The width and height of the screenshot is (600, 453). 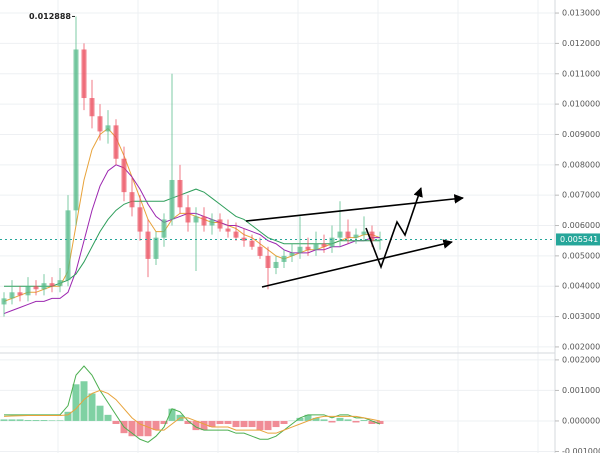 What do you see at coordinates (581, 43) in the screenshot?
I see `y-tick-label: 0.012000` at bounding box center [581, 43].